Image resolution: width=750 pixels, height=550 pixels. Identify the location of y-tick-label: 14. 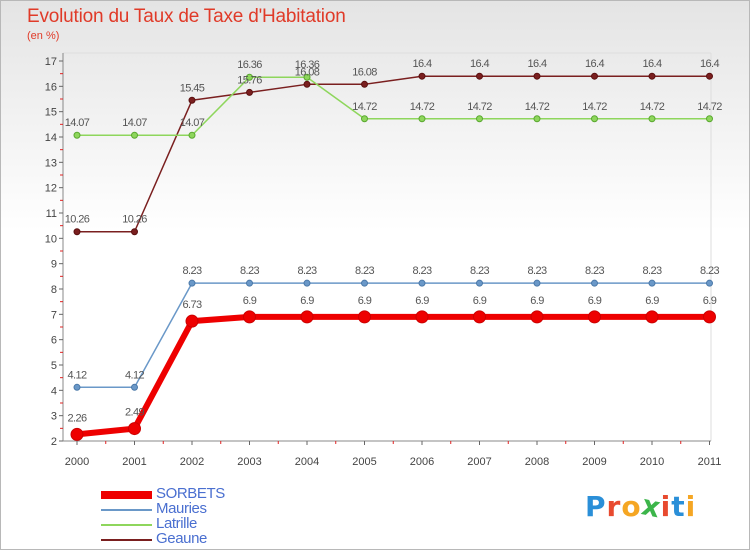
(51, 138).